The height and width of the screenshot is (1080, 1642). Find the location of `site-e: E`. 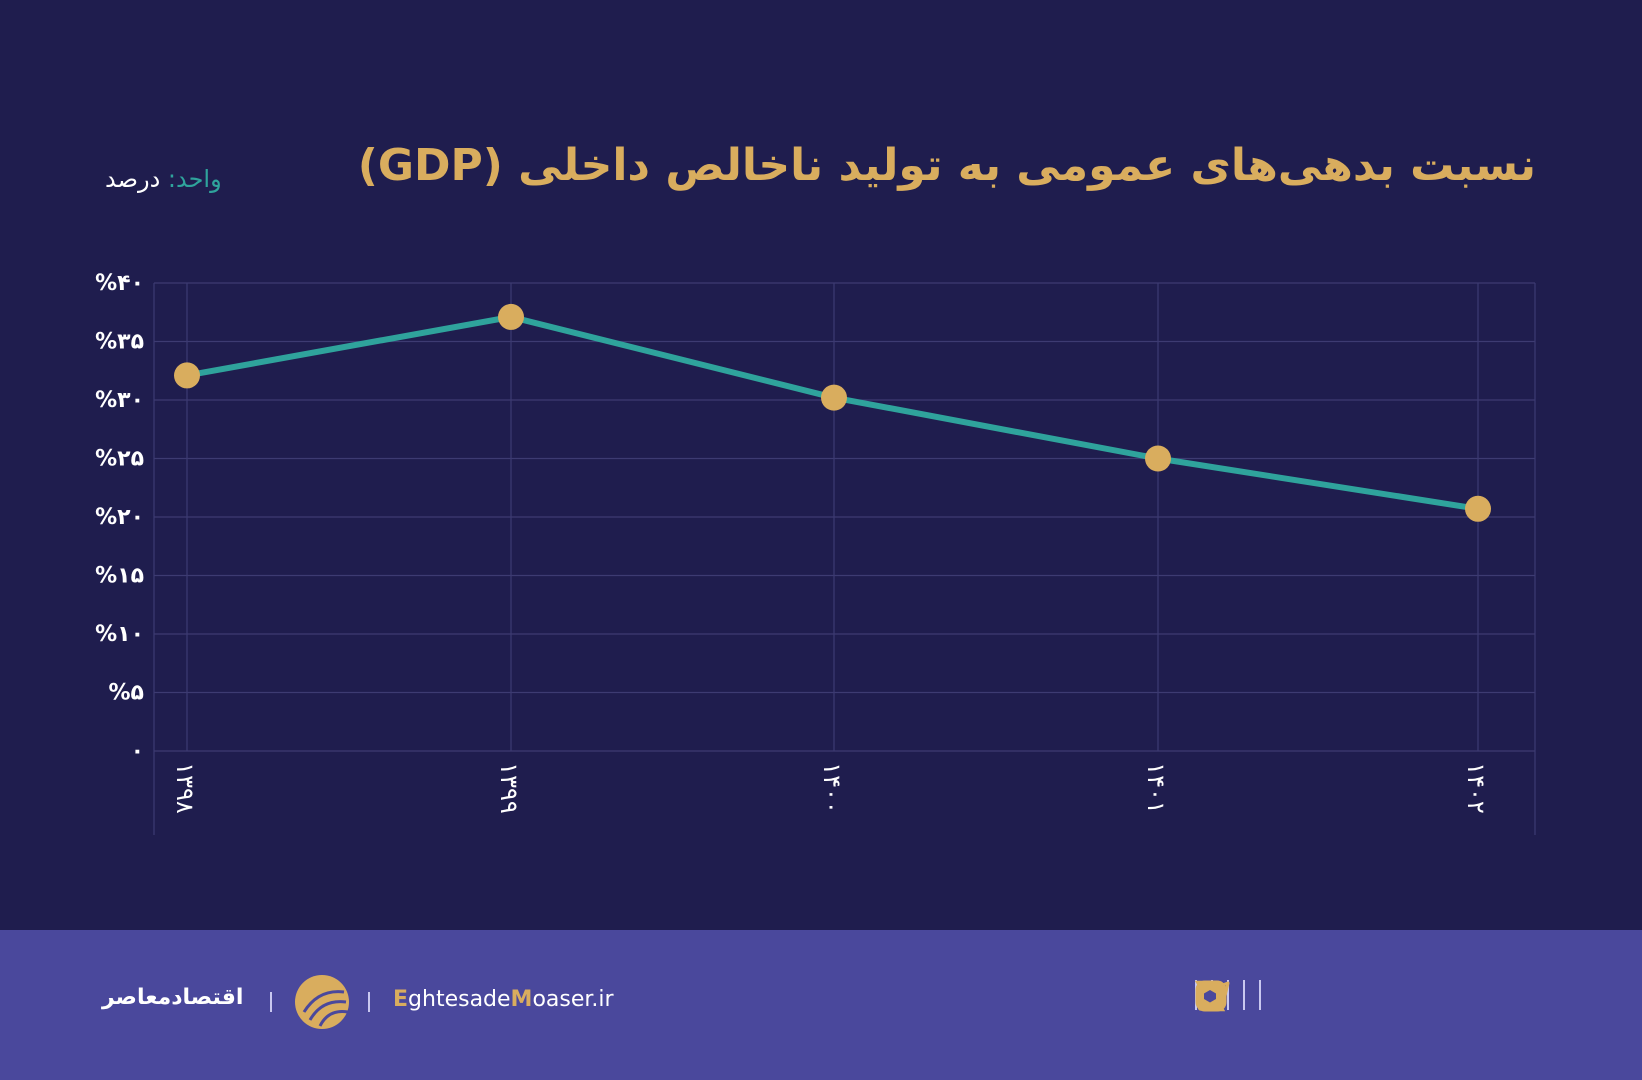

site-e: E is located at coordinates (401, 999).